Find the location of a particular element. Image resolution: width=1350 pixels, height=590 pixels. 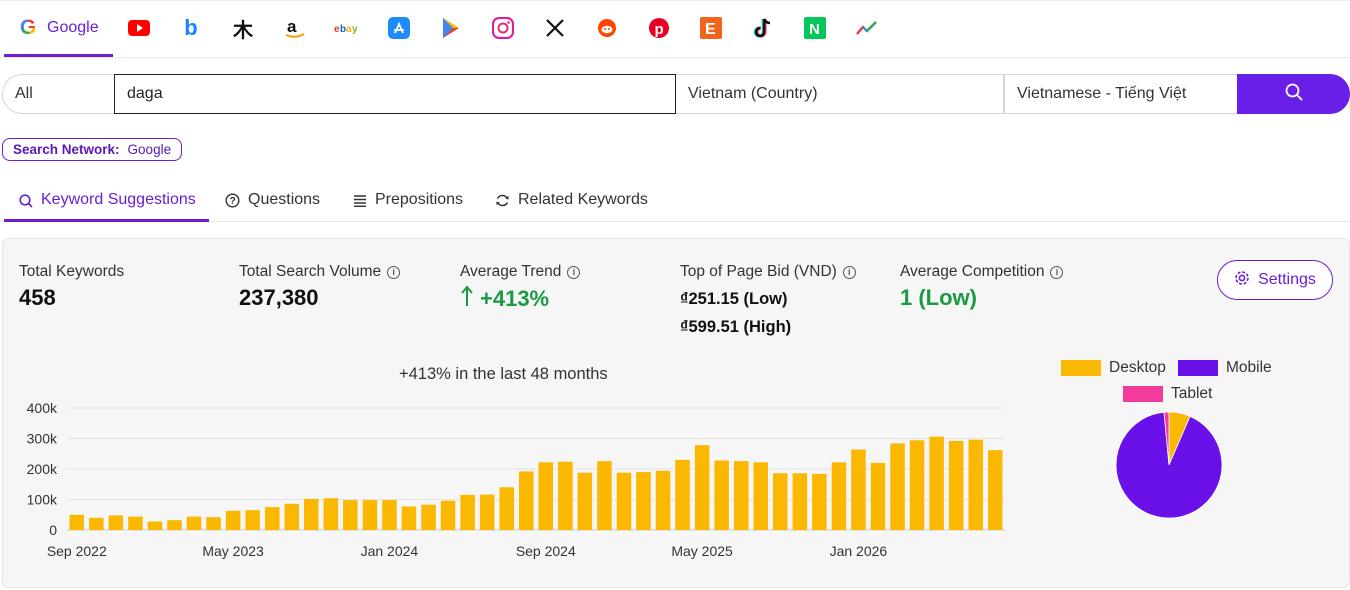

svg-text: p is located at coordinates (659, 29).